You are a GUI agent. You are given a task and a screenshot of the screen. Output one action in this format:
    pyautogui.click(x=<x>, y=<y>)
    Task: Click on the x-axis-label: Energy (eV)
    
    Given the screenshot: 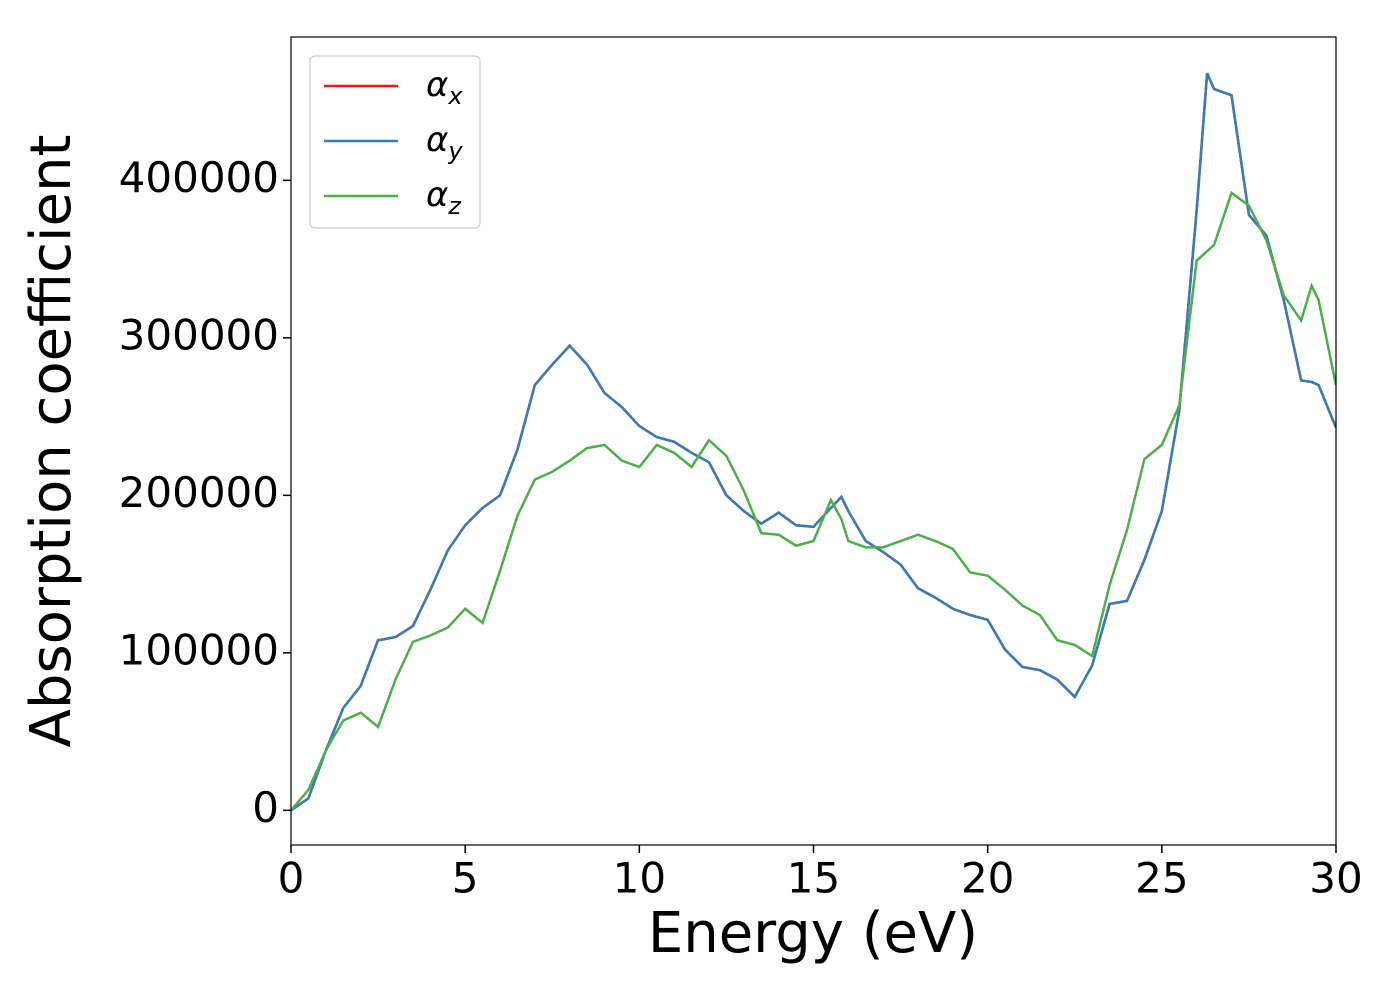 What is the action you would take?
    pyautogui.click(x=813, y=933)
    